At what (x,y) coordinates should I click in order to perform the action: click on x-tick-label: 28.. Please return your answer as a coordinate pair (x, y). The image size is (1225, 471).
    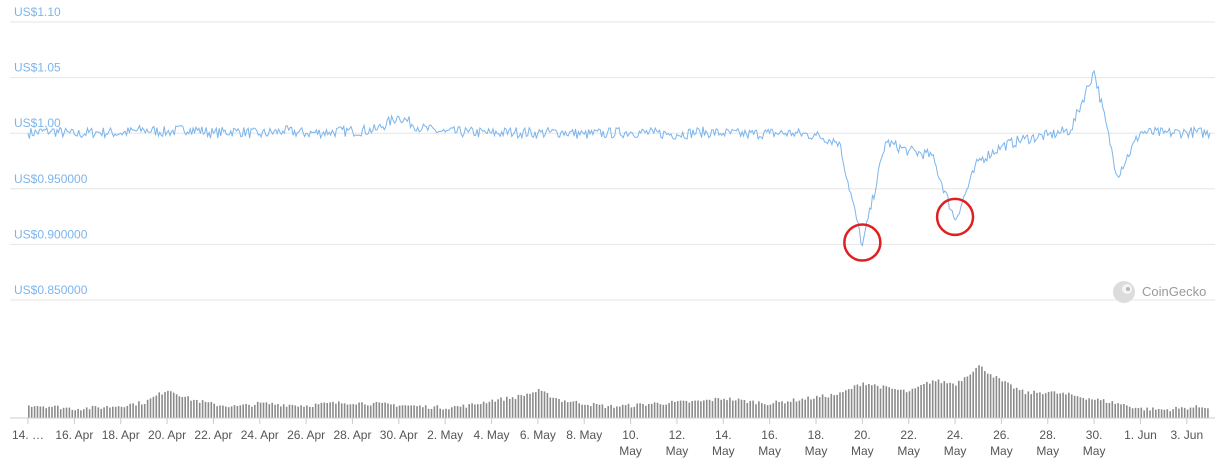
    Looking at the image, I should click on (1047, 435).